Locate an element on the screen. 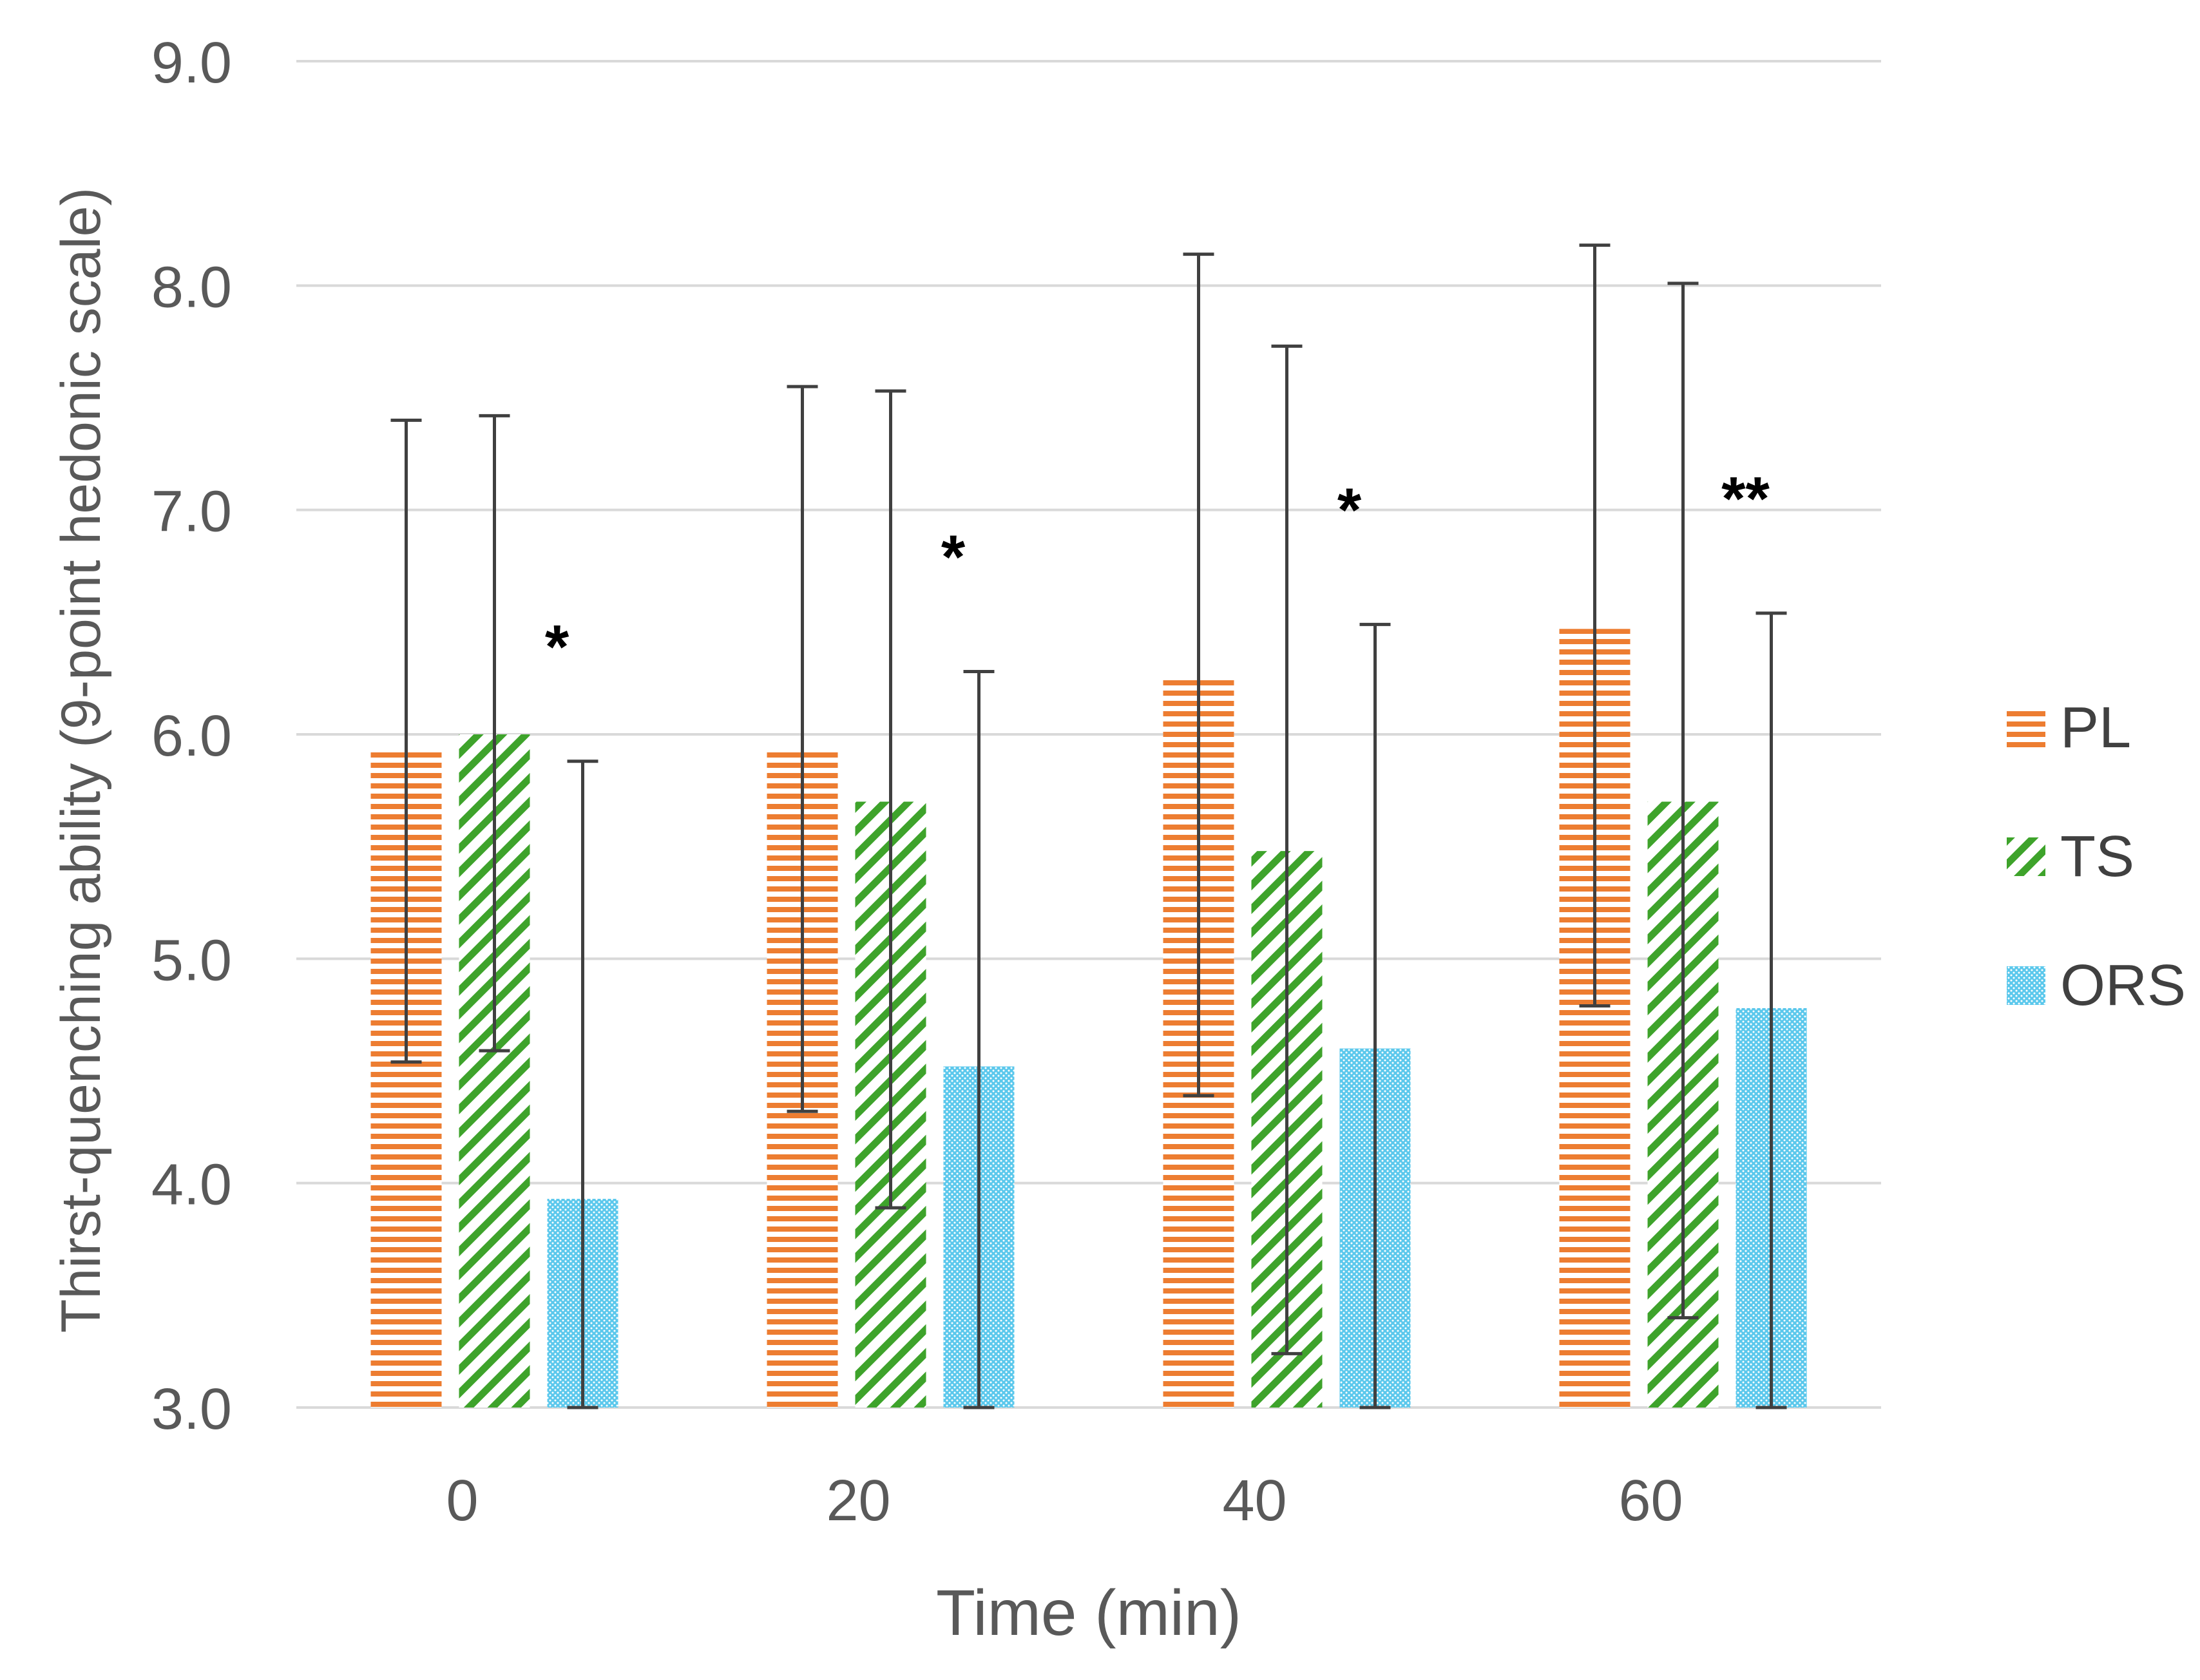 The image size is (2200, 1680). x-tick-label: 60 is located at coordinates (1650, 1501).